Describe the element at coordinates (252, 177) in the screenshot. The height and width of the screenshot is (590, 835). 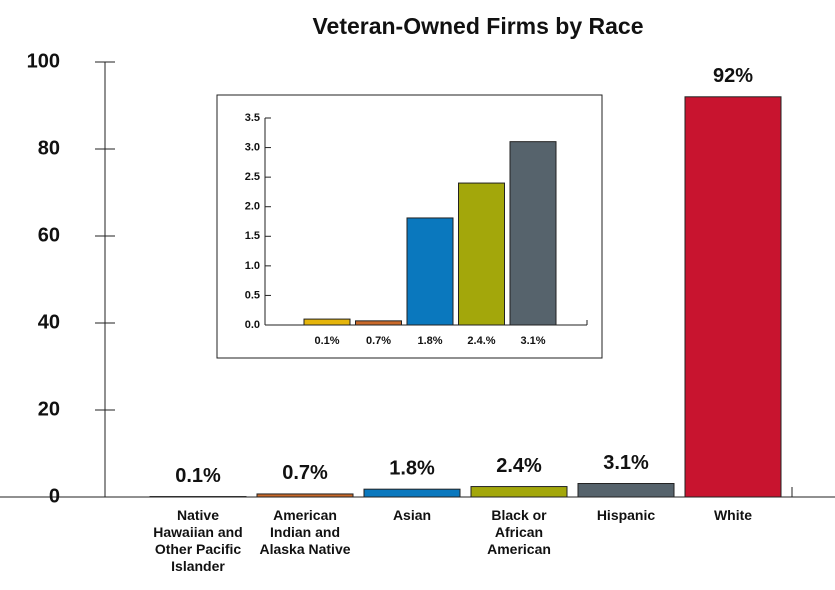
I see `y-tick-label: 2.5` at that location.